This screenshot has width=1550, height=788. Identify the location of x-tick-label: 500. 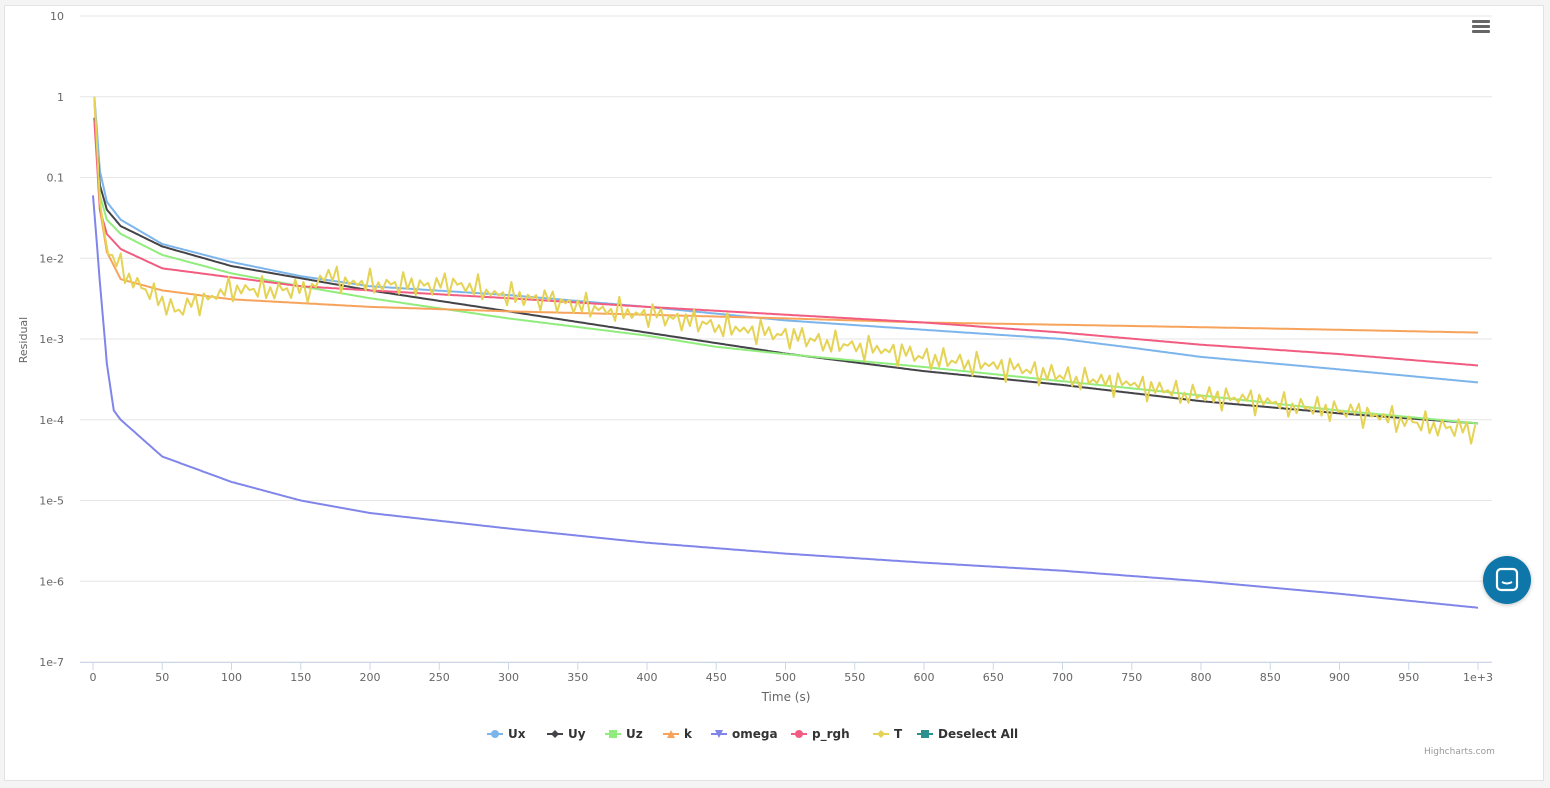
(785, 677).